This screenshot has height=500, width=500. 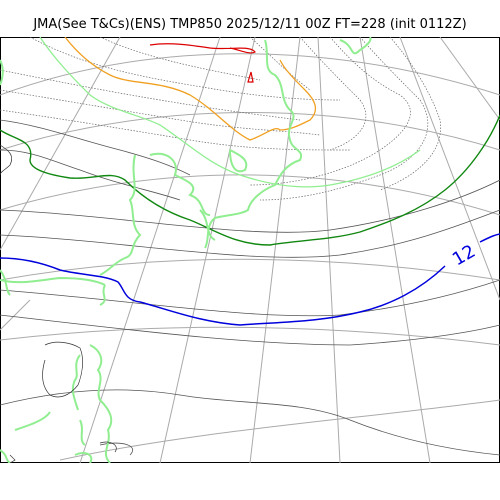 What do you see at coordinates (464, 256) in the screenshot?
I see `isotherm-label-12: 12` at bounding box center [464, 256].